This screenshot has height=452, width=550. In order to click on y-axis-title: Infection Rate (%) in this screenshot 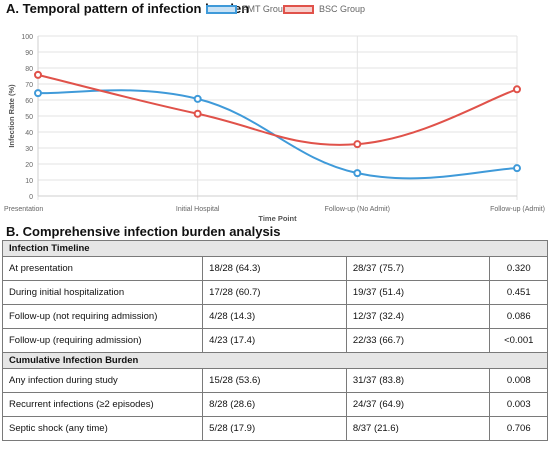, I will do `click(11, 116)`.